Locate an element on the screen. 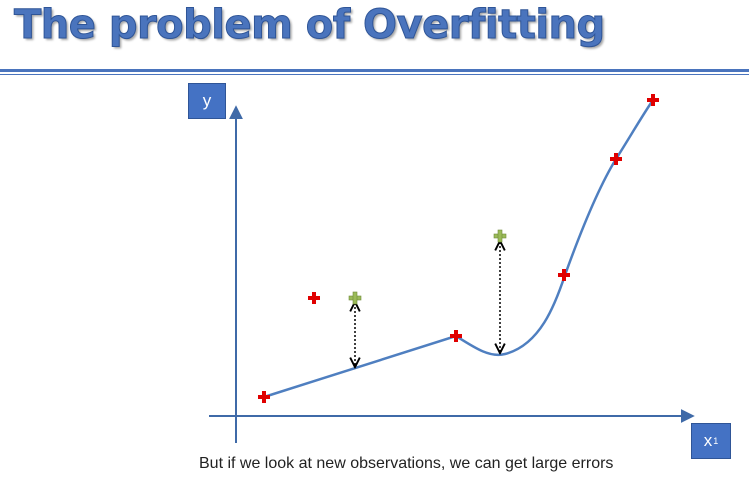 This screenshot has height=497, width=749. y-axis-label-text: y is located at coordinates (207, 100).